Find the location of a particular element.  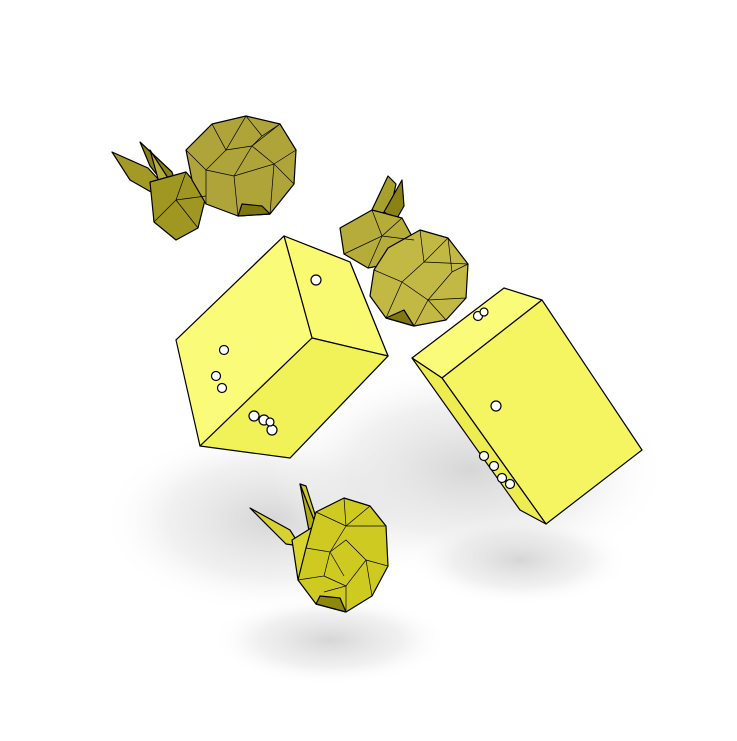

bunny-middle is located at coordinates (404, 251).